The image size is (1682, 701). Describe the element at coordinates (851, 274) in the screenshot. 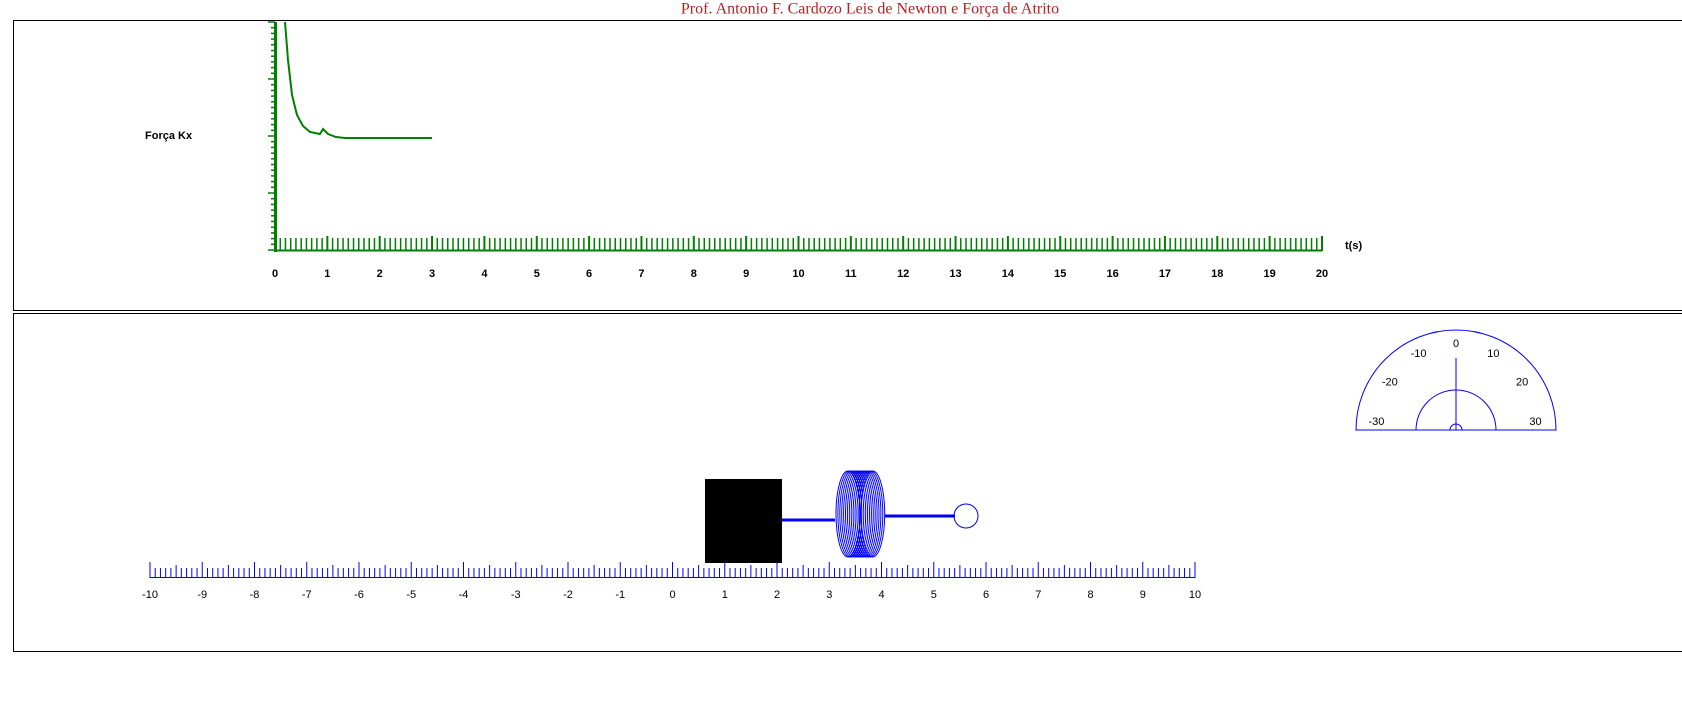

I see `x-tick-label: 11` at that location.